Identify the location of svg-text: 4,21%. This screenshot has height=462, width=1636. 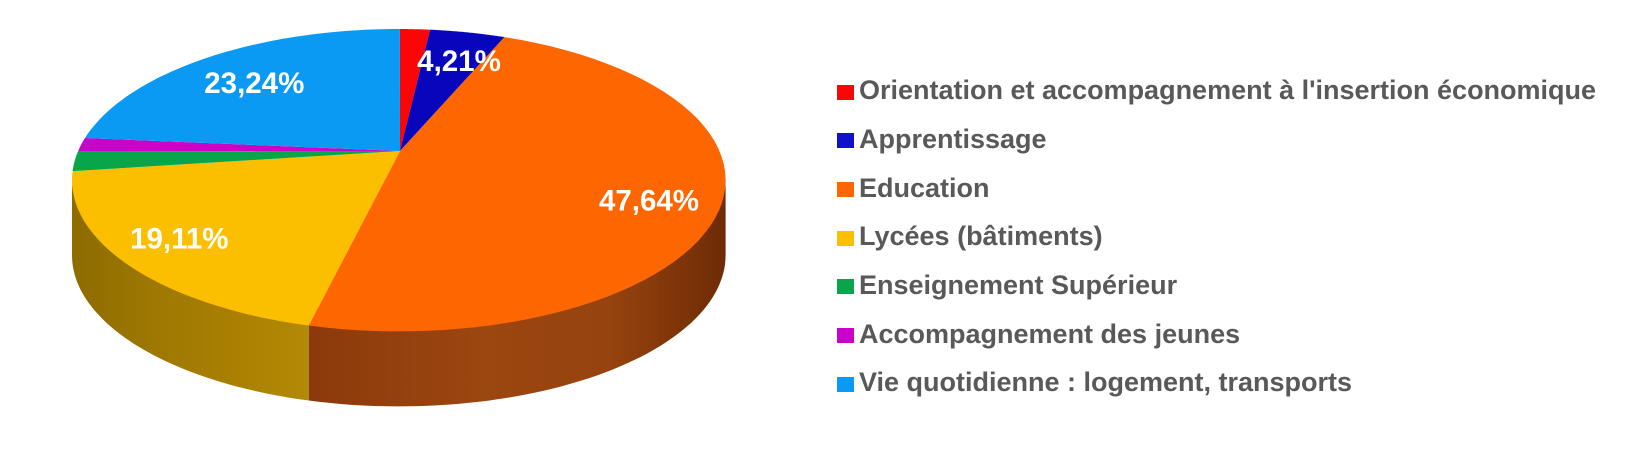
(459, 61).